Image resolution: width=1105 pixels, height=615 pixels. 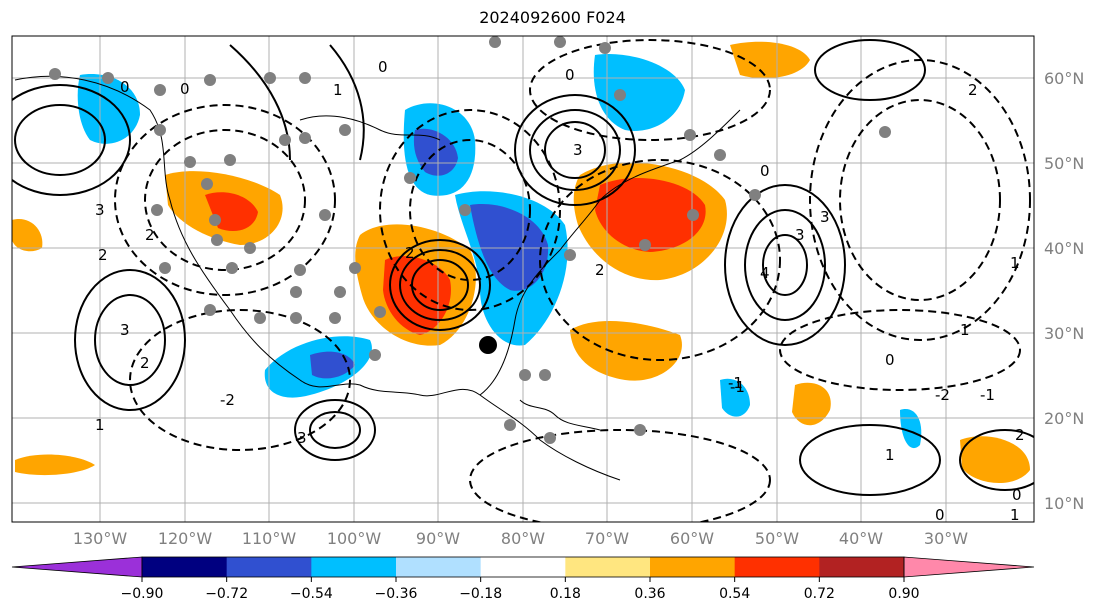 What do you see at coordinates (735, 397) in the screenshot?
I see `cold-anomaly-mid-atl` at bounding box center [735, 397].